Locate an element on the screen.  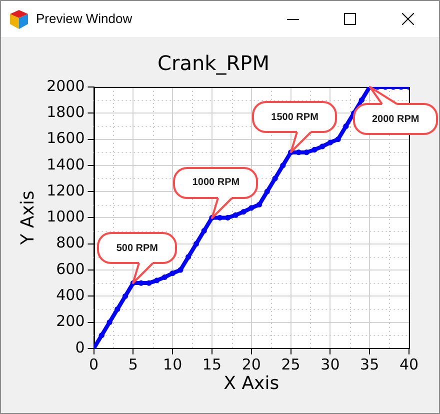
y-tick-label: 1200 is located at coordinates (65, 190).